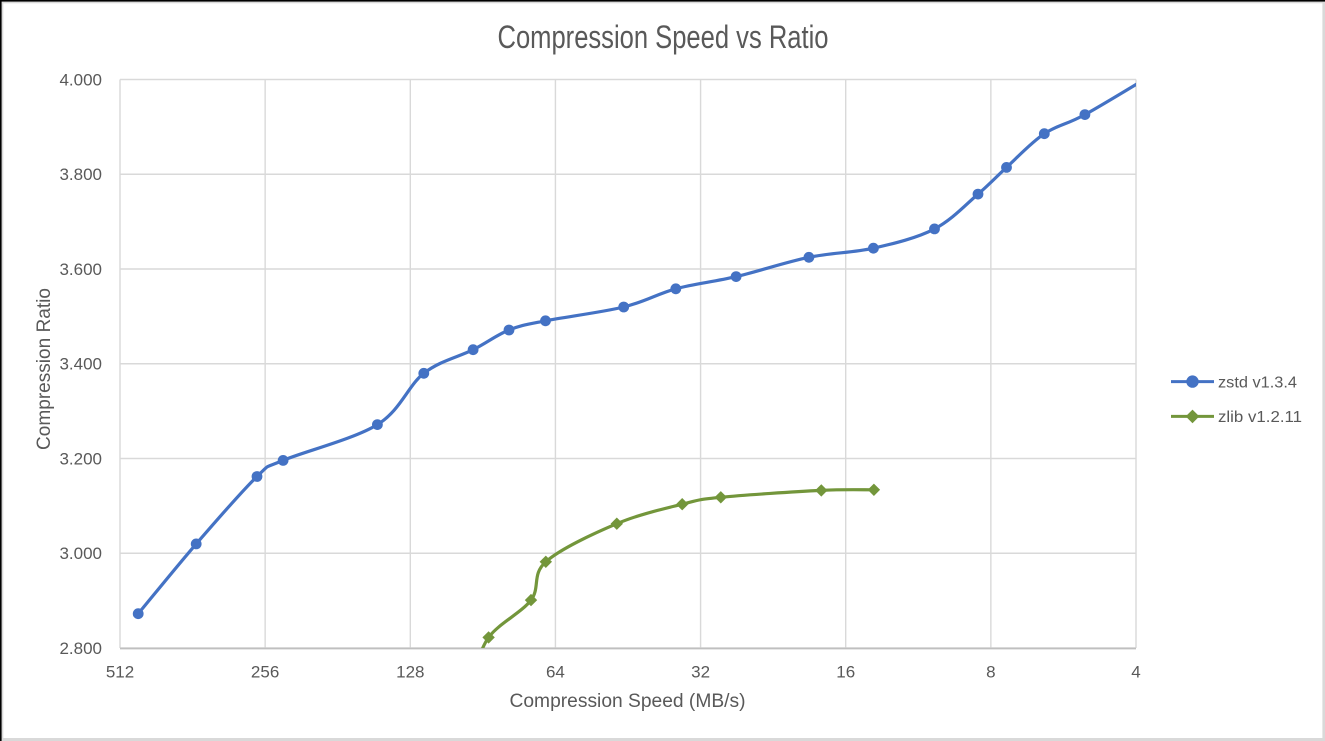 The width and height of the screenshot is (1325, 741). What do you see at coordinates (1257, 382) in the screenshot?
I see `svg-text: zstd v1.3.4` at bounding box center [1257, 382].